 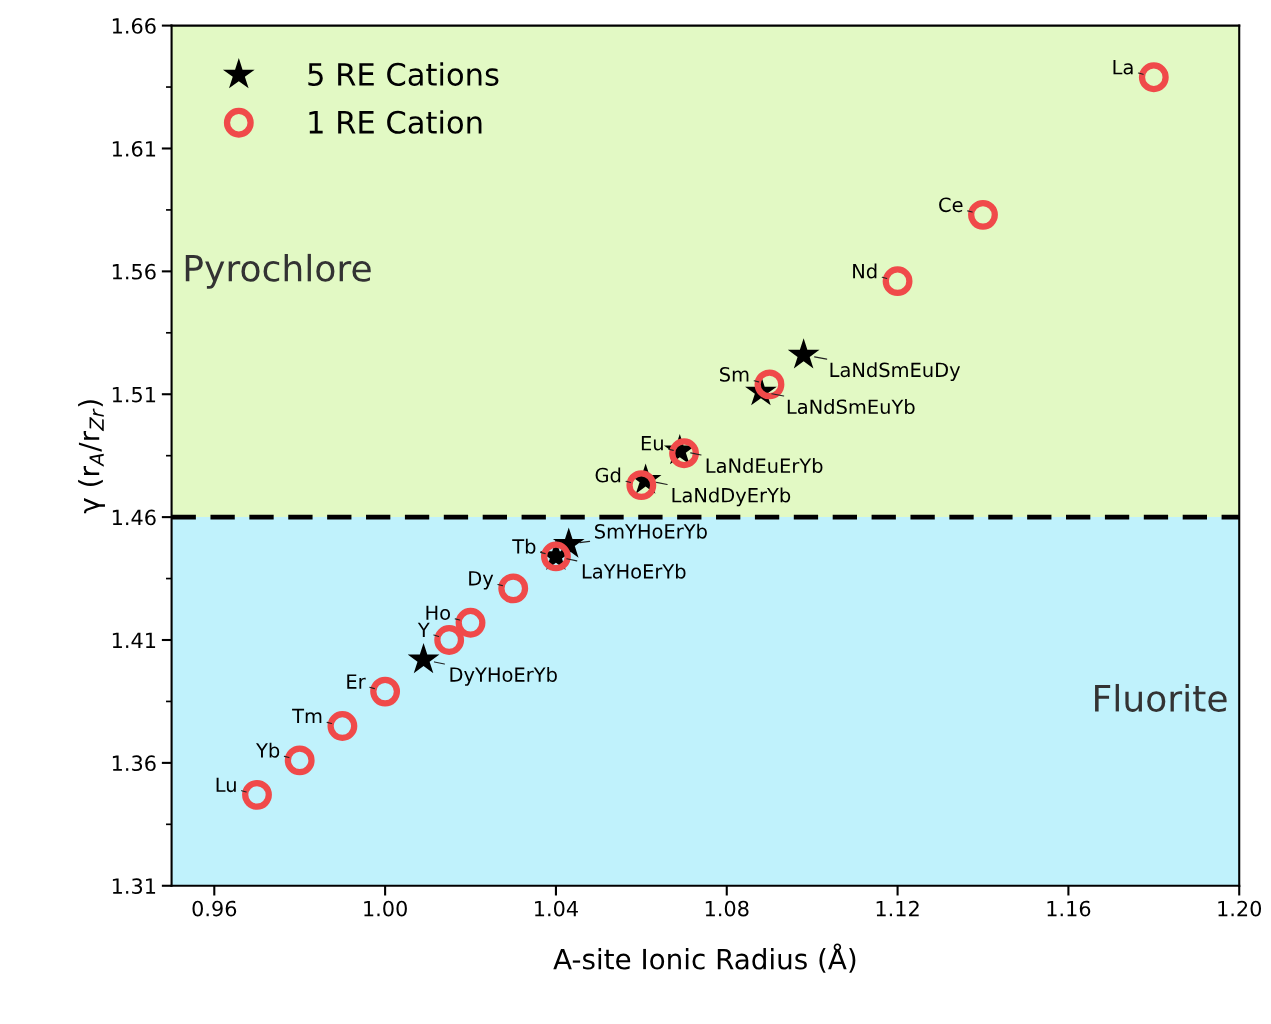 I want to click on x-tick-label: 1.12, so click(x=897, y=908).